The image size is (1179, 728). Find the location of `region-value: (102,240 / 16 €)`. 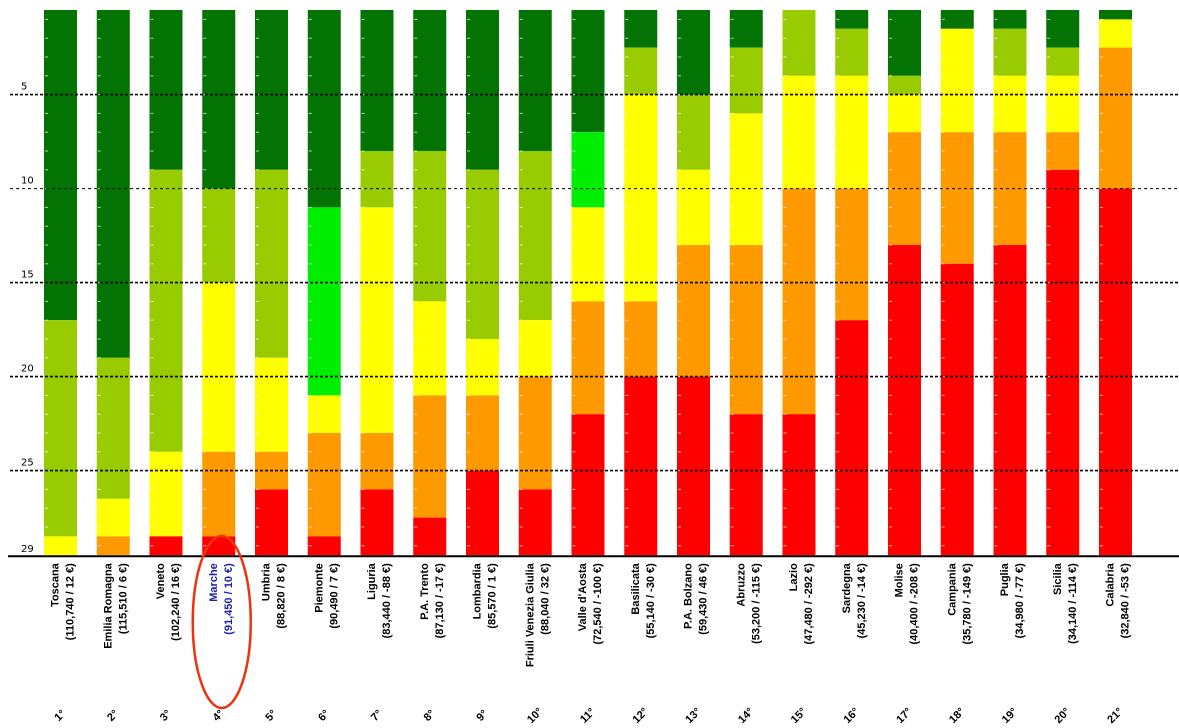

region-value: (102,240 / 16 €) is located at coordinates (176, 602).